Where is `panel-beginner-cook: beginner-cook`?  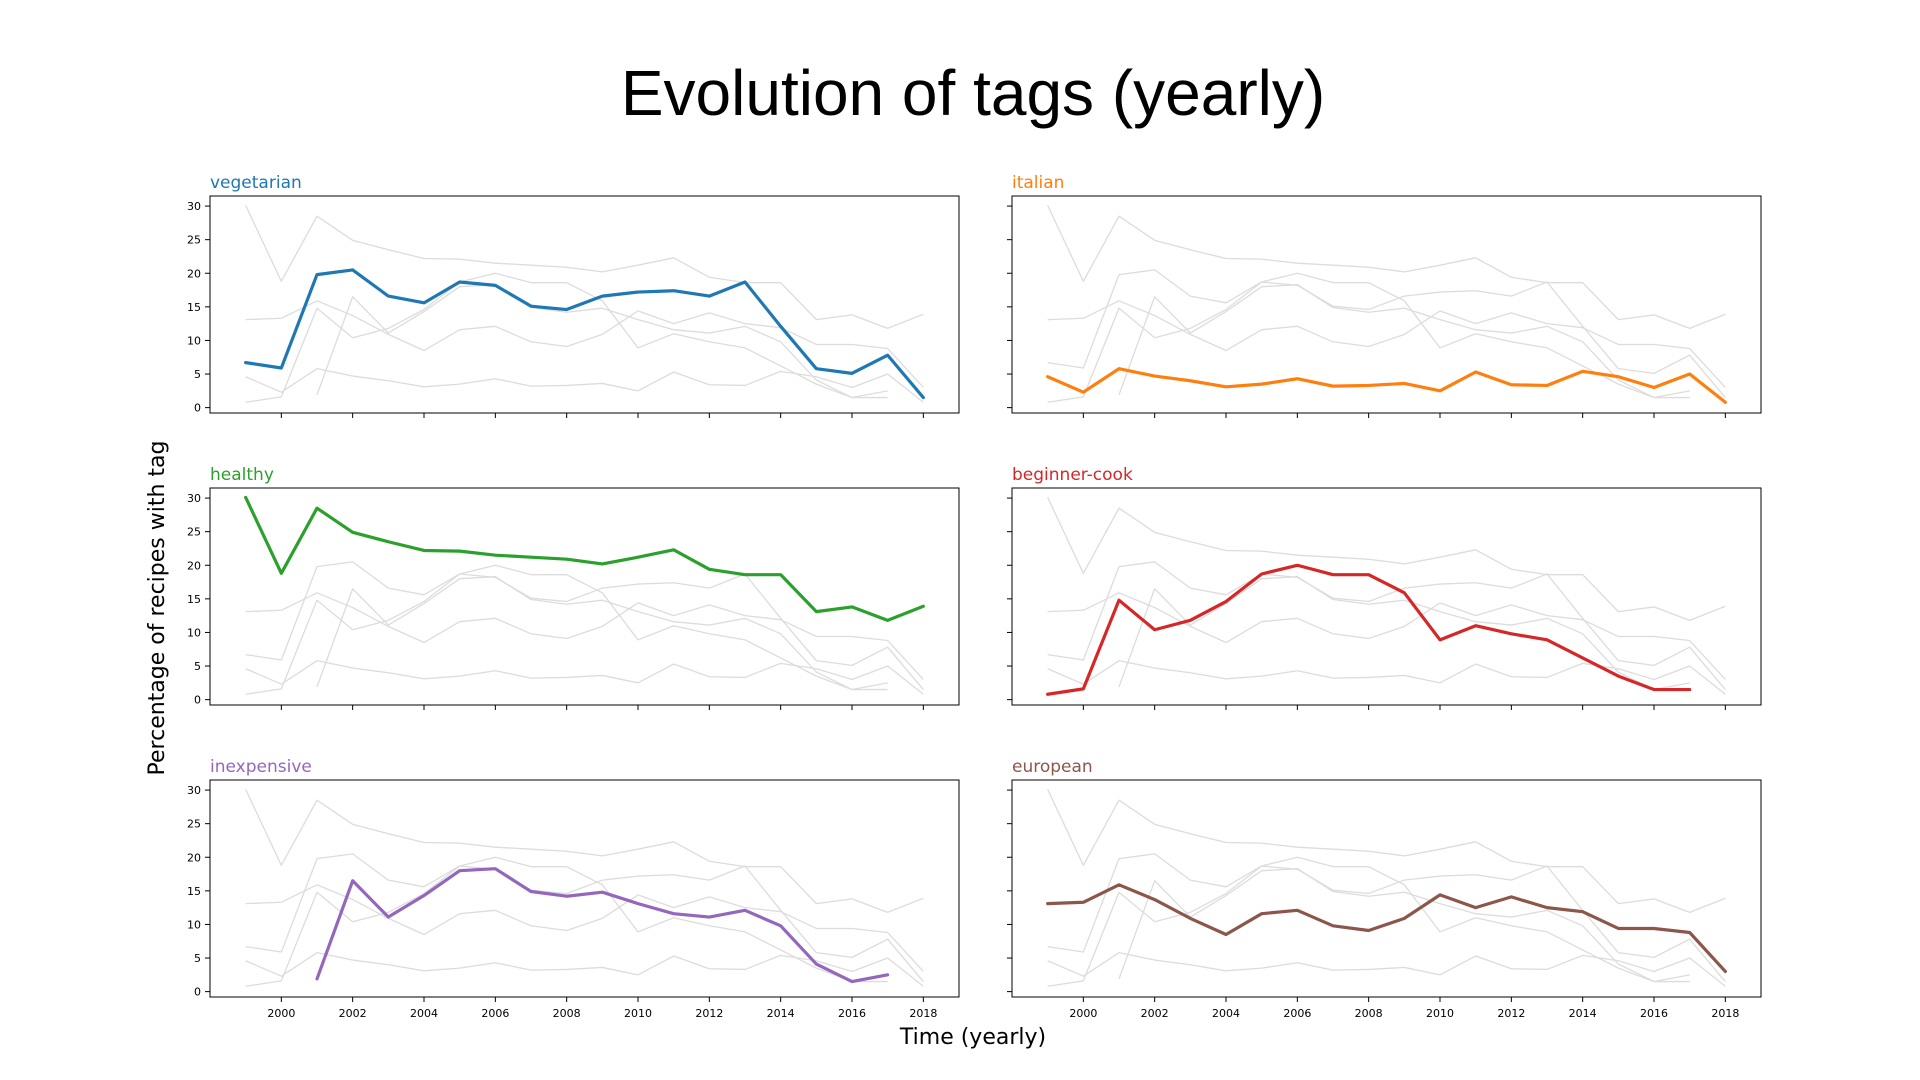 panel-beginner-cook: beginner-cook is located at coordinates (1384, 587).